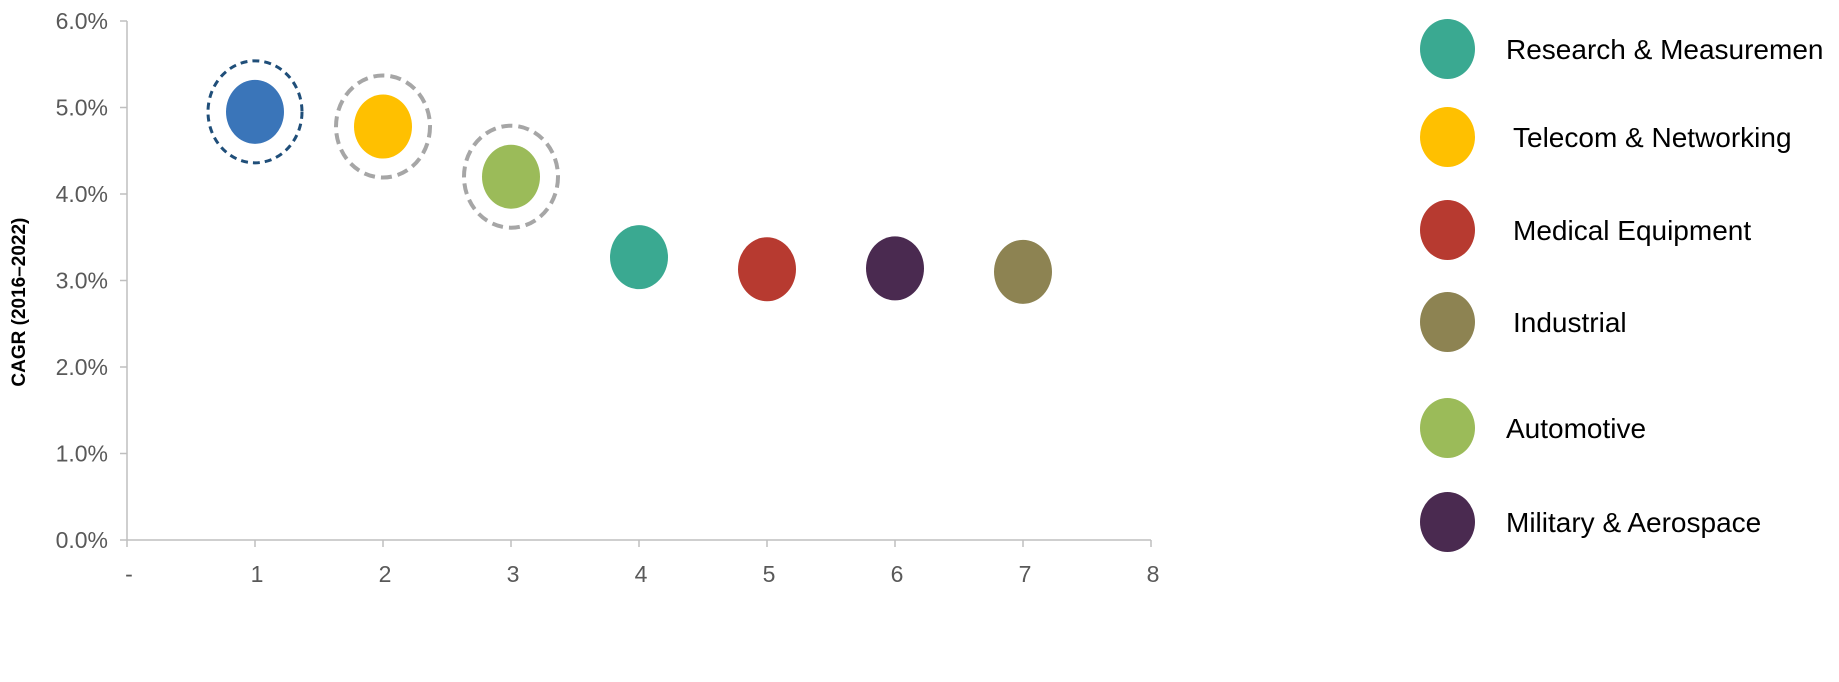 The width and height of the screenshot is (1839, 682). I want to click on legend-item: Automotive, so click(1629, 428).